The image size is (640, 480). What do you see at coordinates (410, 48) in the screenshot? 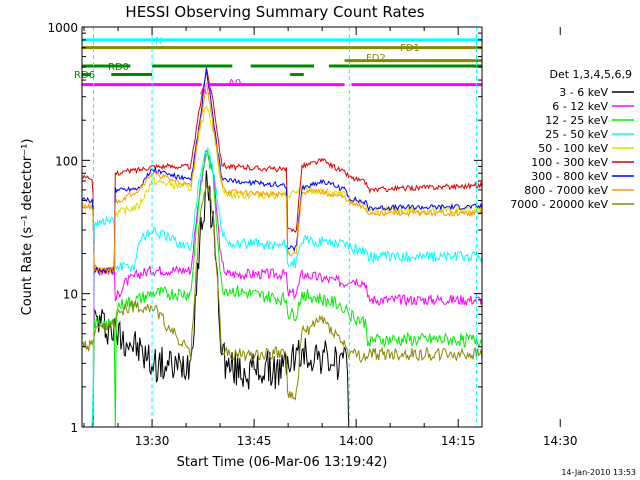
I see `flag-label-fd1: FD1` at bounding box center [410, 48].